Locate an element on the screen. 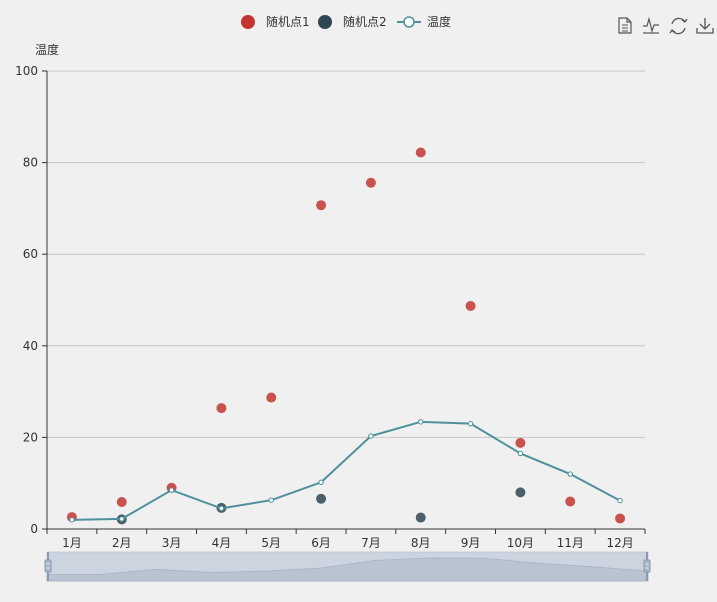  legend-item: 温度 is located at coordinates (424, 21).